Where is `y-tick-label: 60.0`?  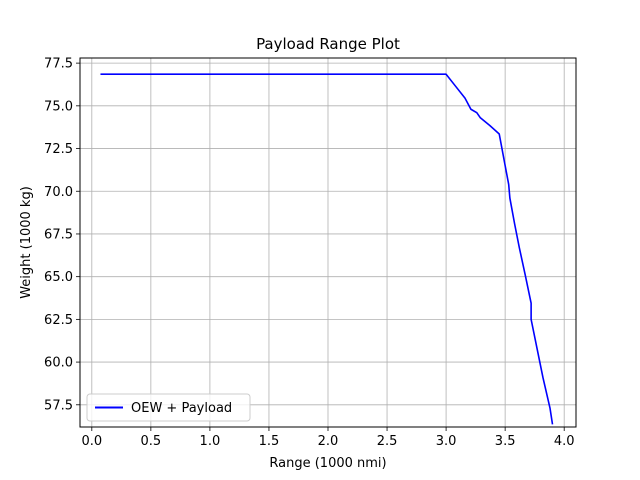
y-tick-label: 60.0 is located at coordinates (58, 363).